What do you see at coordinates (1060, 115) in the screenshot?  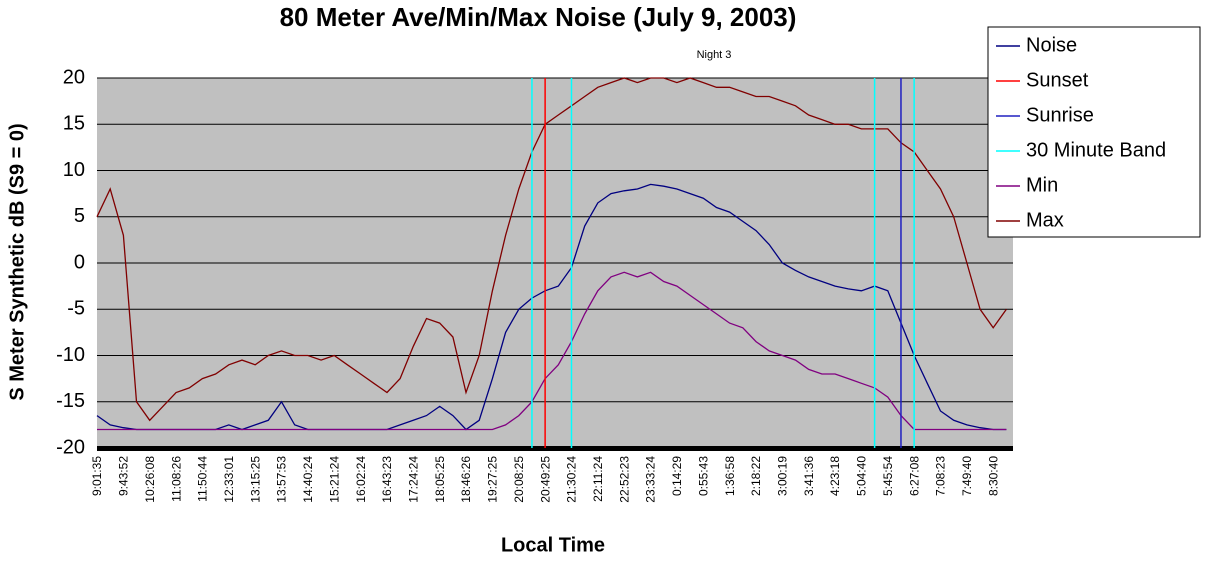 I see `legend-label: Sunrise` at bounding box center [1060, 115].